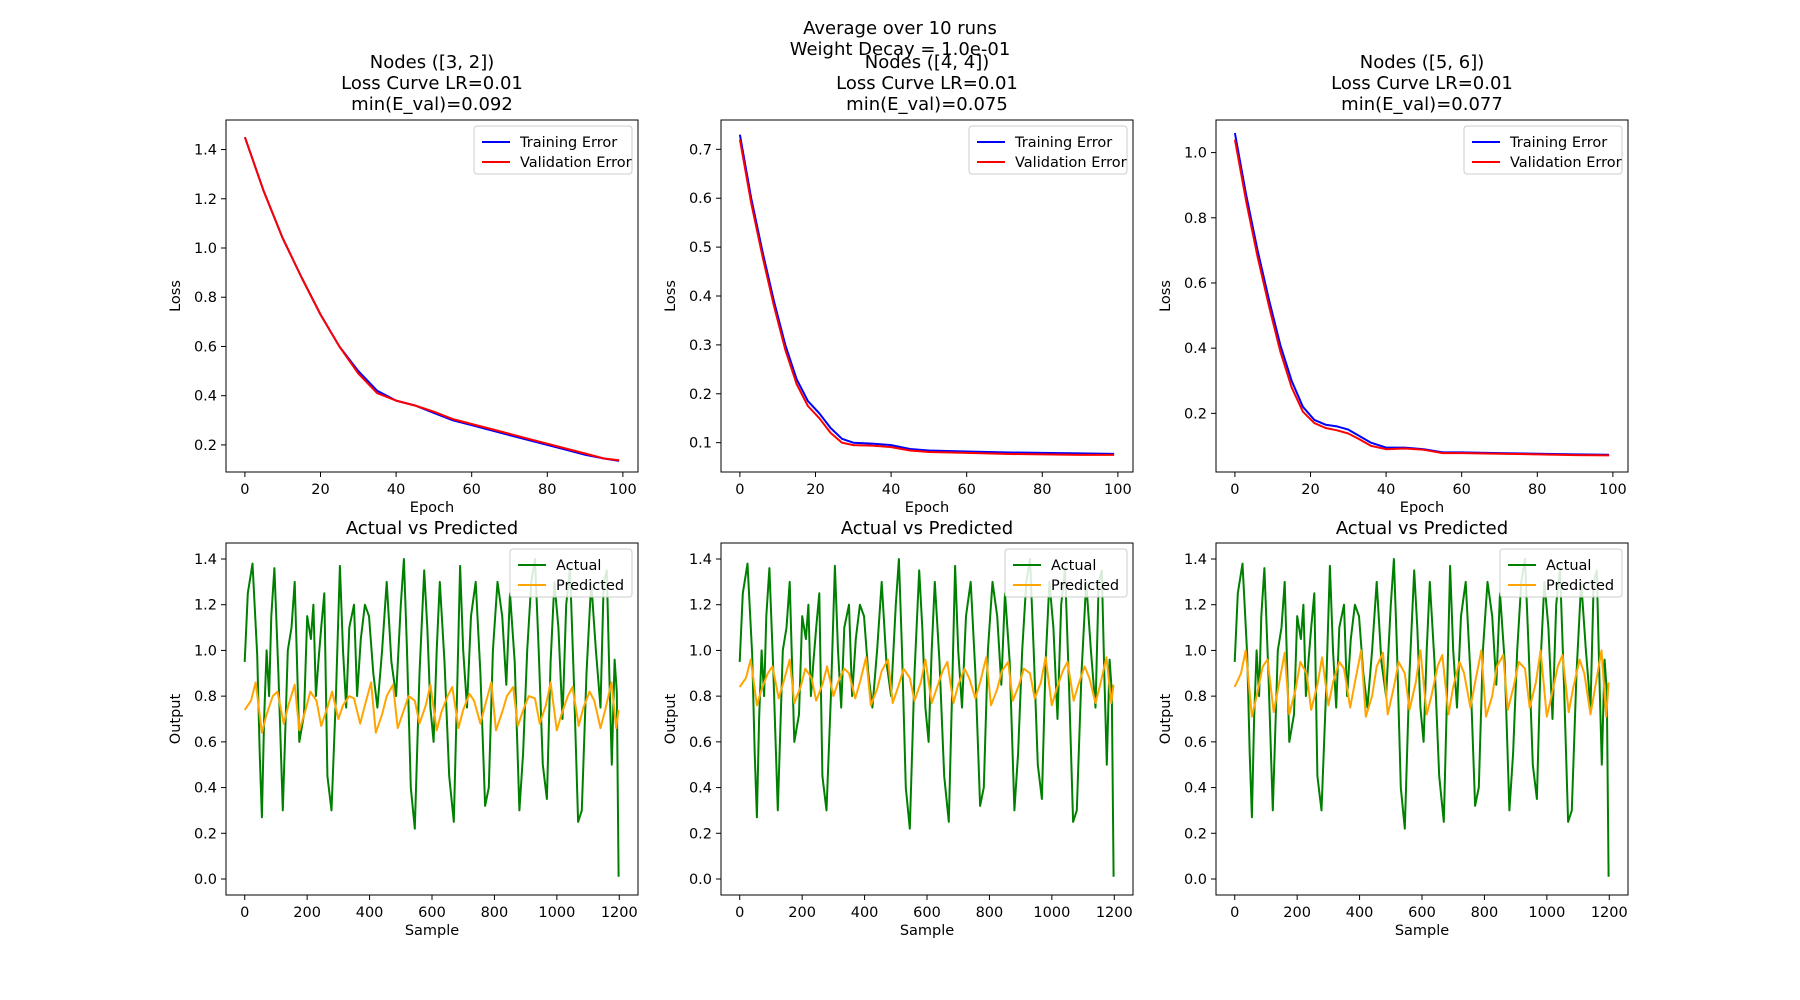 The height and width of the screenshot is (1000, 1800). What do you see at coordinates (900, 49) in the screenshot?
I see `figure-suptitle-line-2: Weight Decay = 1.0e-01` at bounding box center [900, 49].